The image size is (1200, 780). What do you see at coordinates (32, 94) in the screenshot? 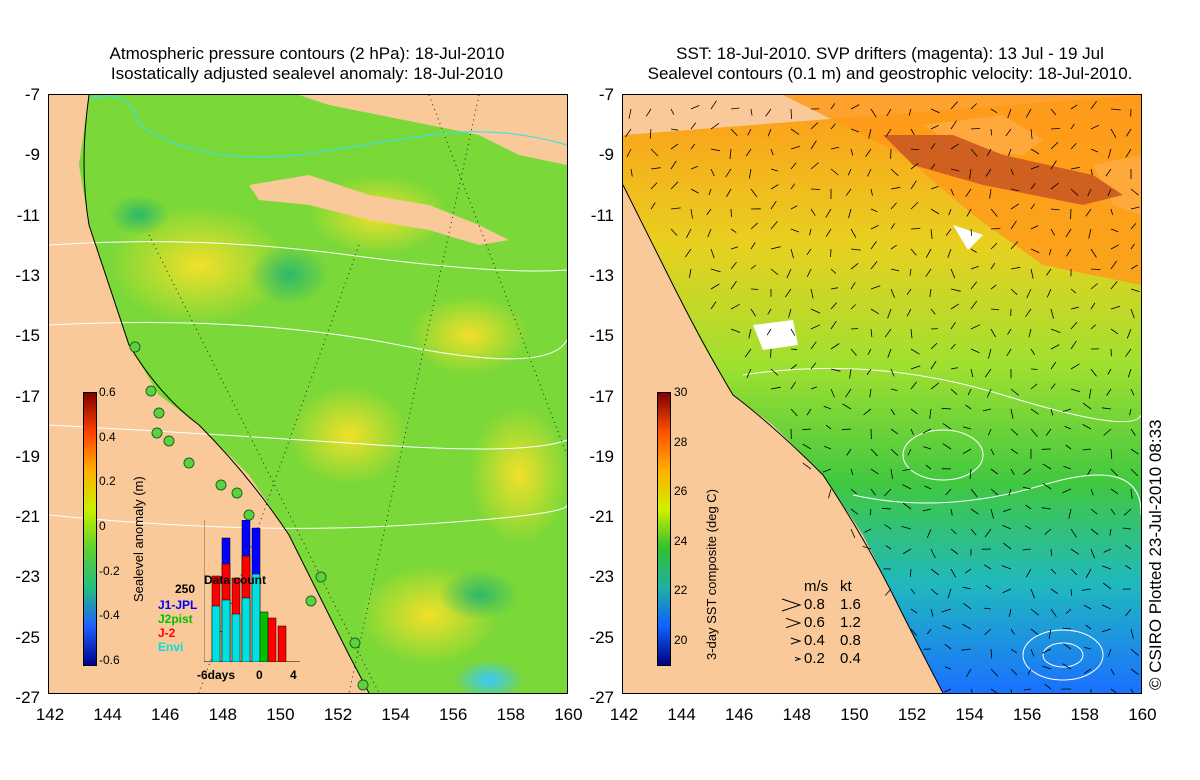
I see `y-tick-label: -7` at bounding box center [32, 94].